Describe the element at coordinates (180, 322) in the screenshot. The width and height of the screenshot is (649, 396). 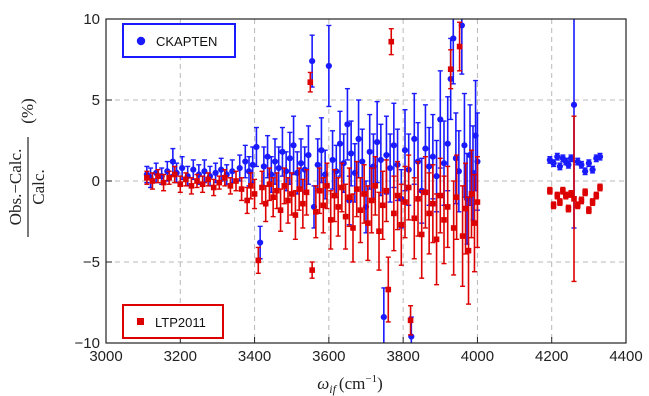
I see `legend-ltp2011-label: LTP2011` at that location.